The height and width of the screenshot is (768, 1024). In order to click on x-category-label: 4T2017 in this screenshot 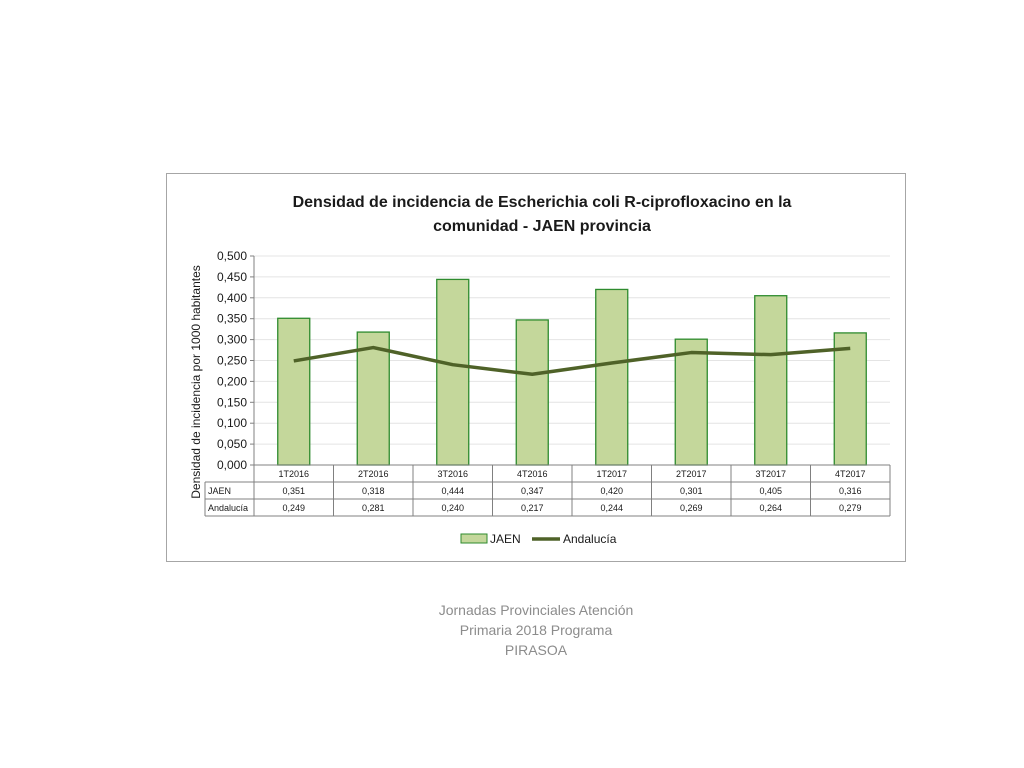, I will do `click(850, 474)`.